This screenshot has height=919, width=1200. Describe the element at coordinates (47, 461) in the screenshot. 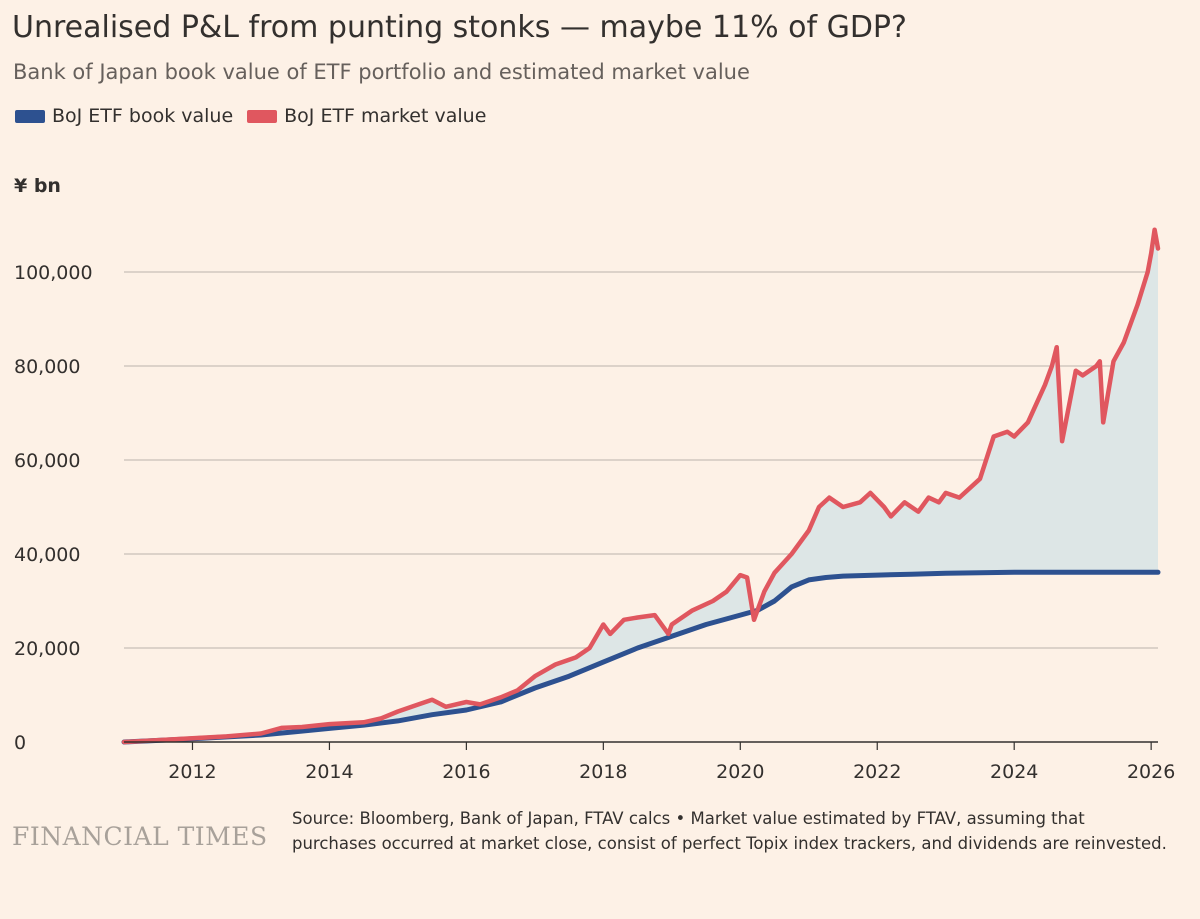

I see `y-tick-label: 60,000` at that location.